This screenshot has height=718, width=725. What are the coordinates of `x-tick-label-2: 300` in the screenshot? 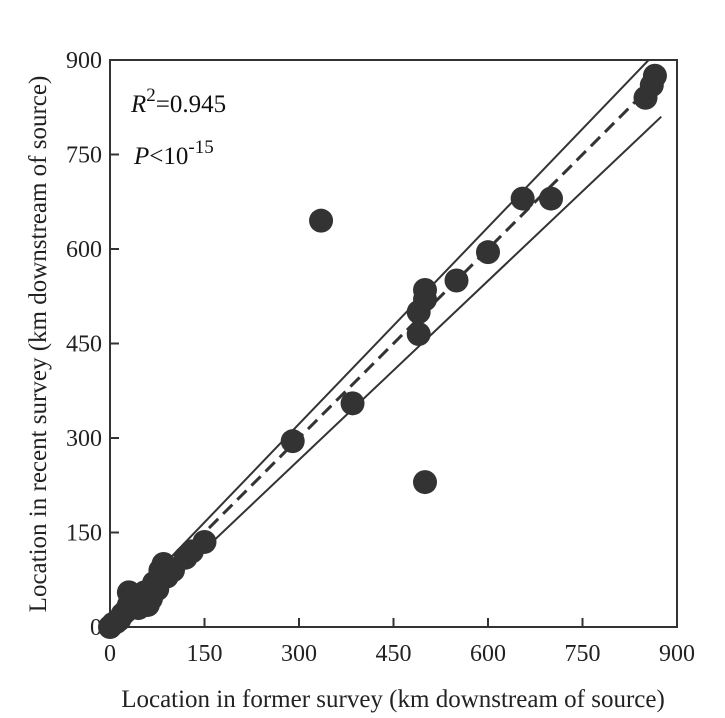 It's located at (299, 654).